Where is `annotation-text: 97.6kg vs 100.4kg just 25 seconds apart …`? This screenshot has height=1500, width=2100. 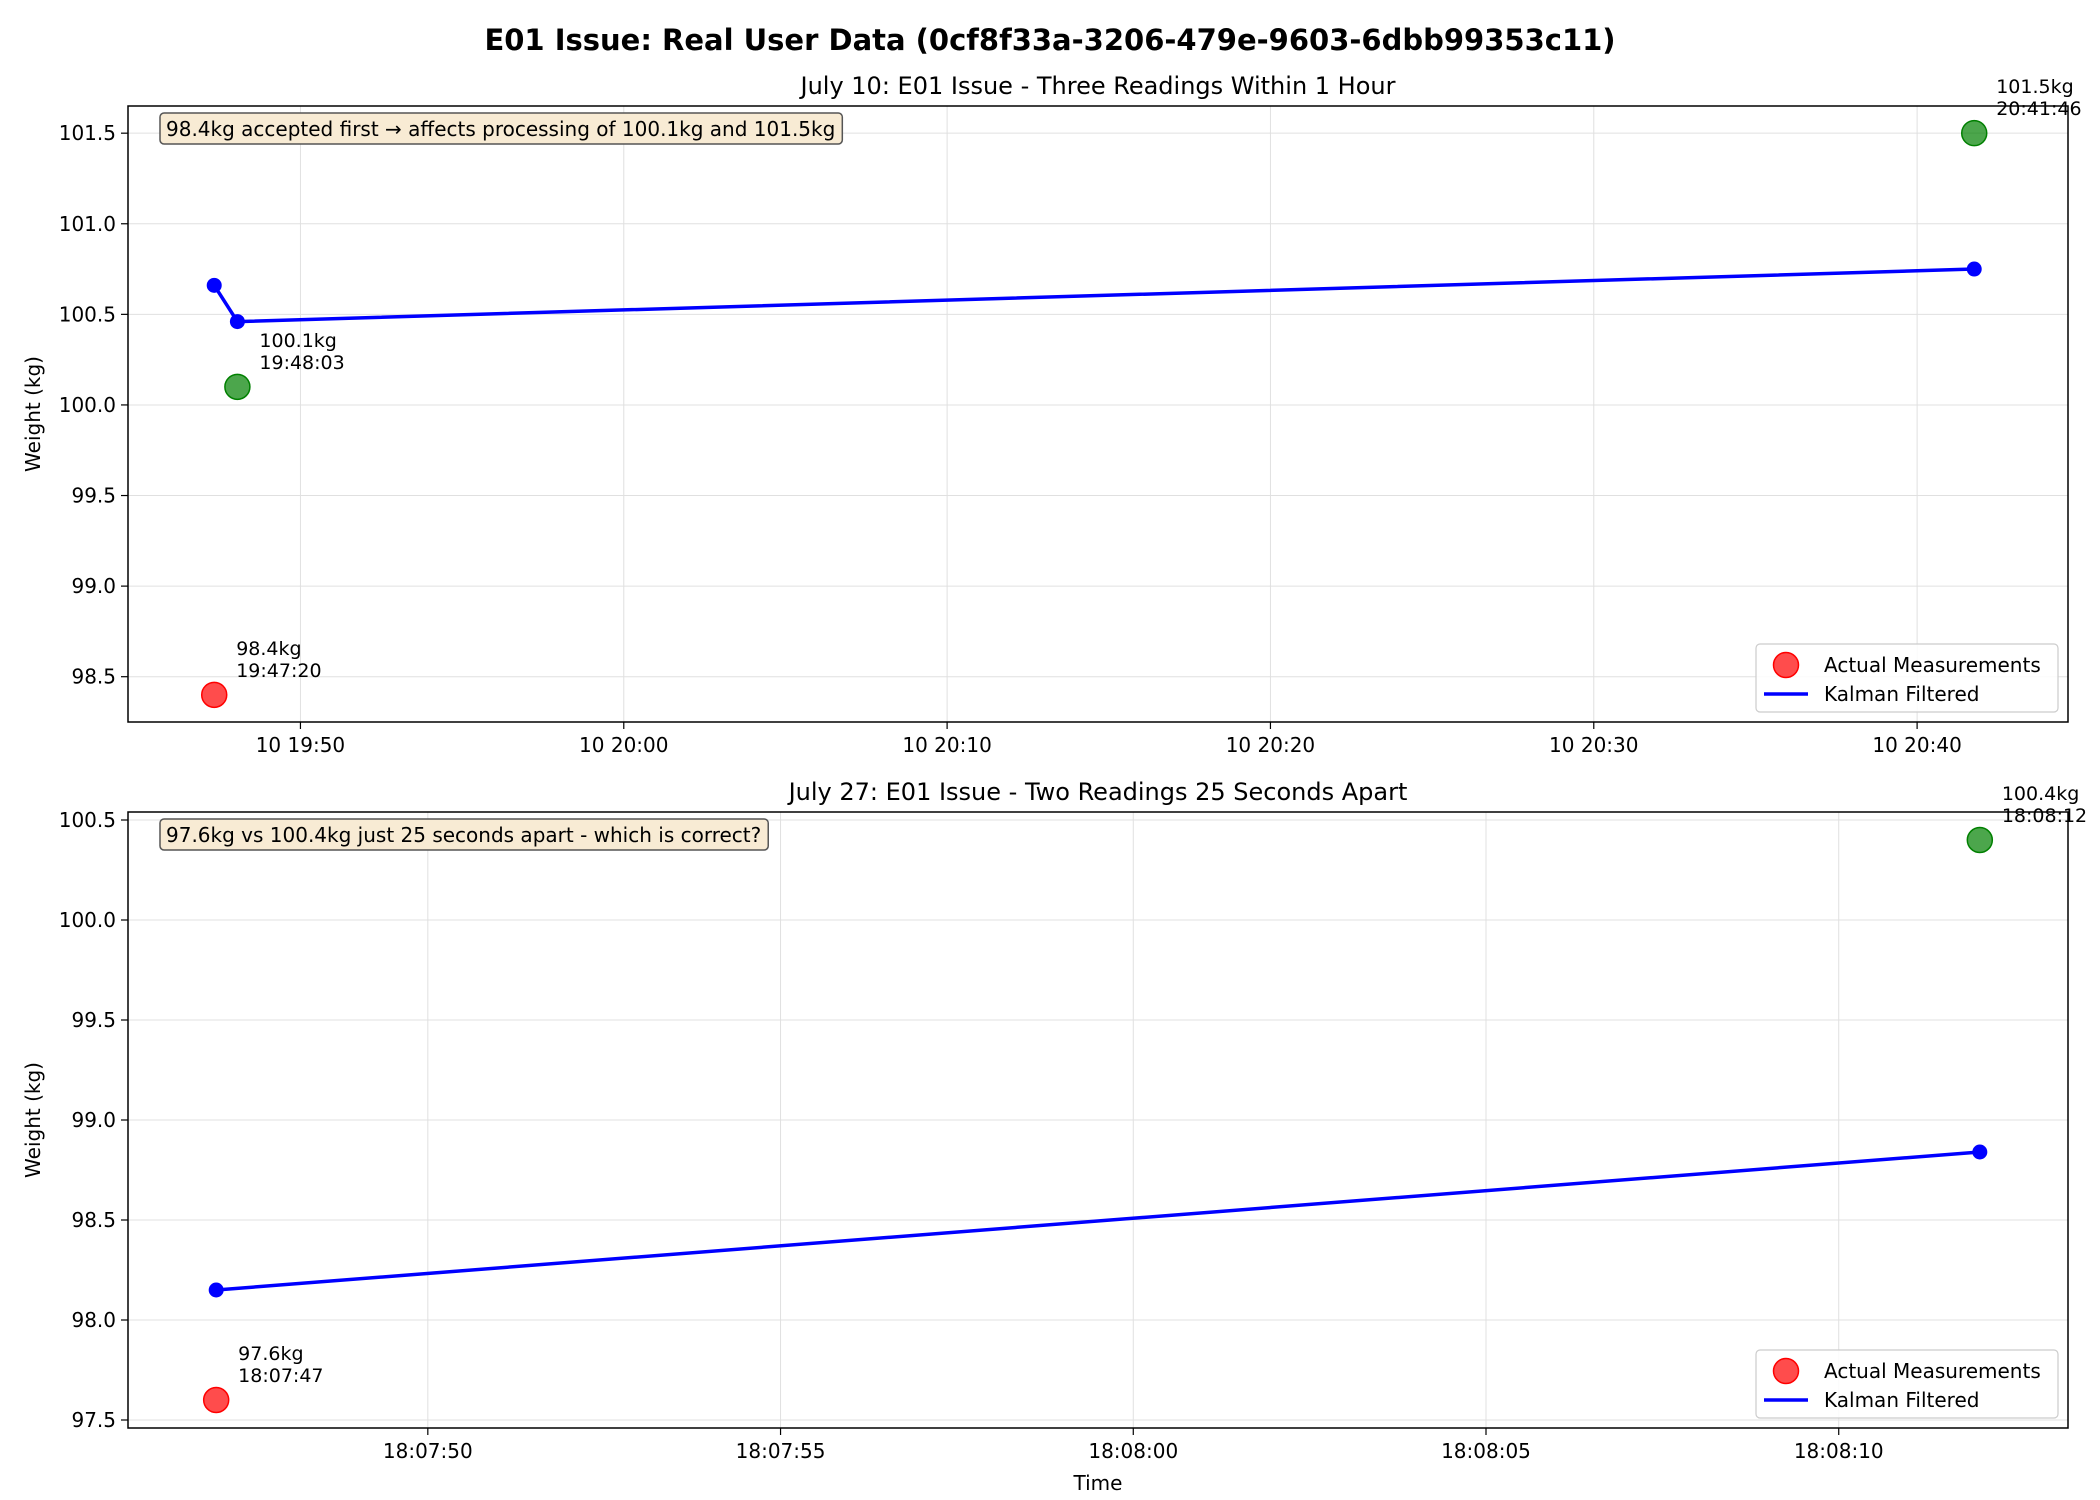
annotation-text: 97.6kg vs 100.4kg just 25 seconds apart … is located at coordinates (463, 835).